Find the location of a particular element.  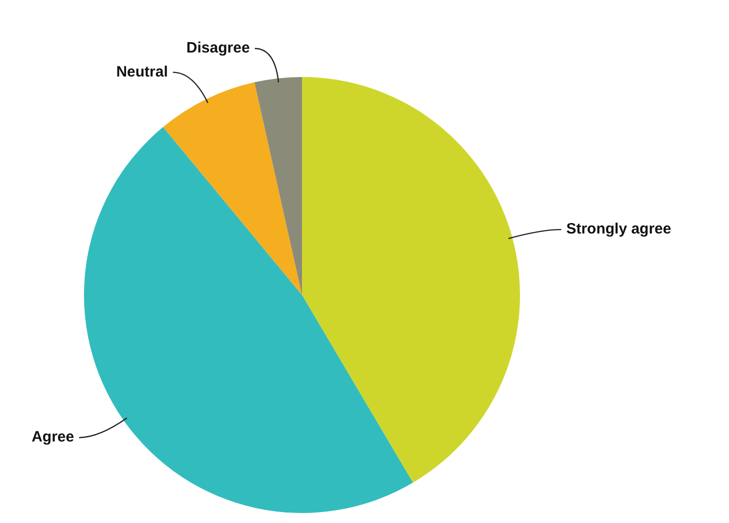

slice-label: Strongly agree is located at coordinates (619, 229).